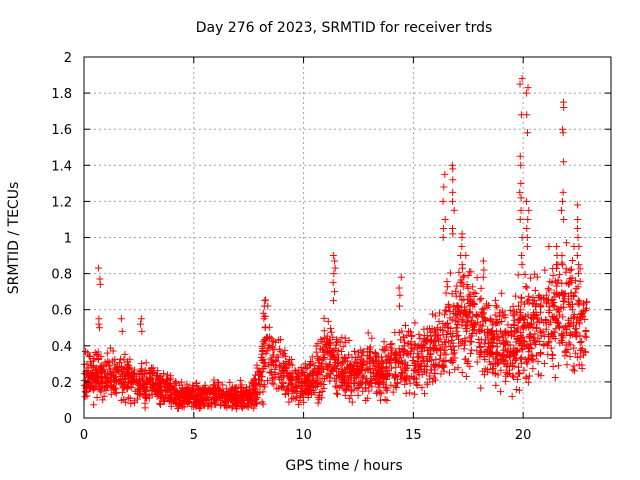 This screenshot has height=480, width=640. I want to click on y-tick-label: 1.8, so click(61, 94).